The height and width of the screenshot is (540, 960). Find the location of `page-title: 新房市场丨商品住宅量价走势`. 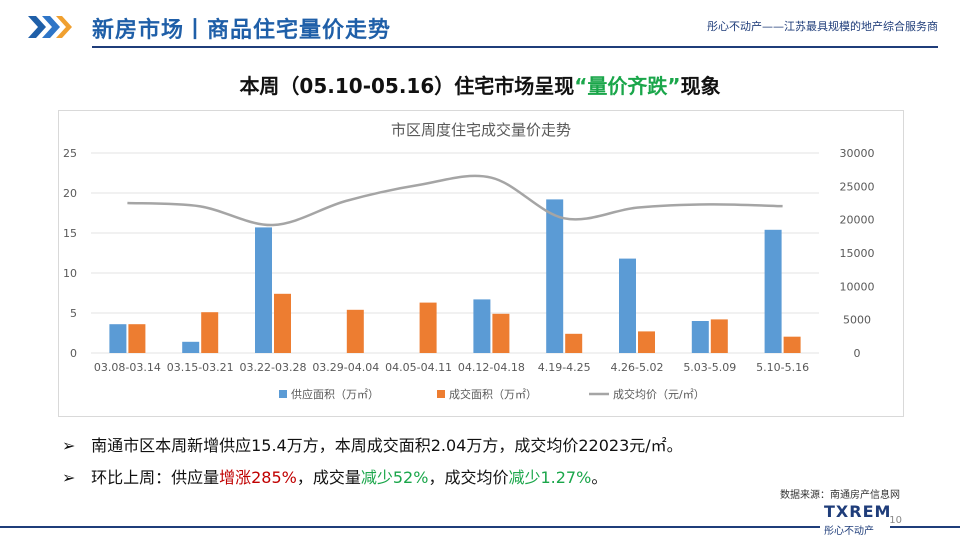

page-title: 新房市场丨商品住宅量价走势 is located at coordinates (242, 30).